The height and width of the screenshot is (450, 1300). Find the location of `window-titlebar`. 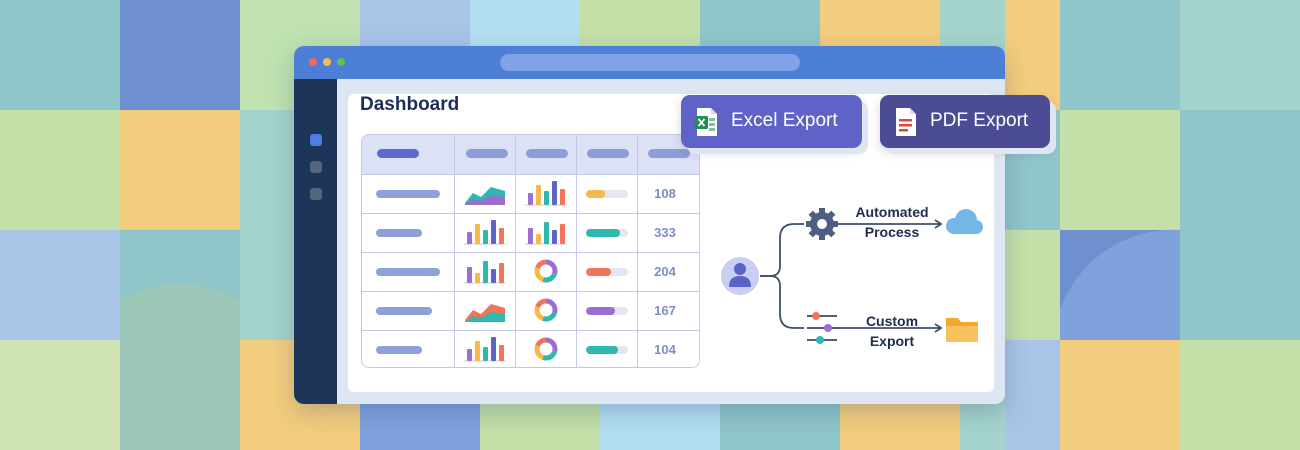

window-titlebar is located at coordinates (649, 62).